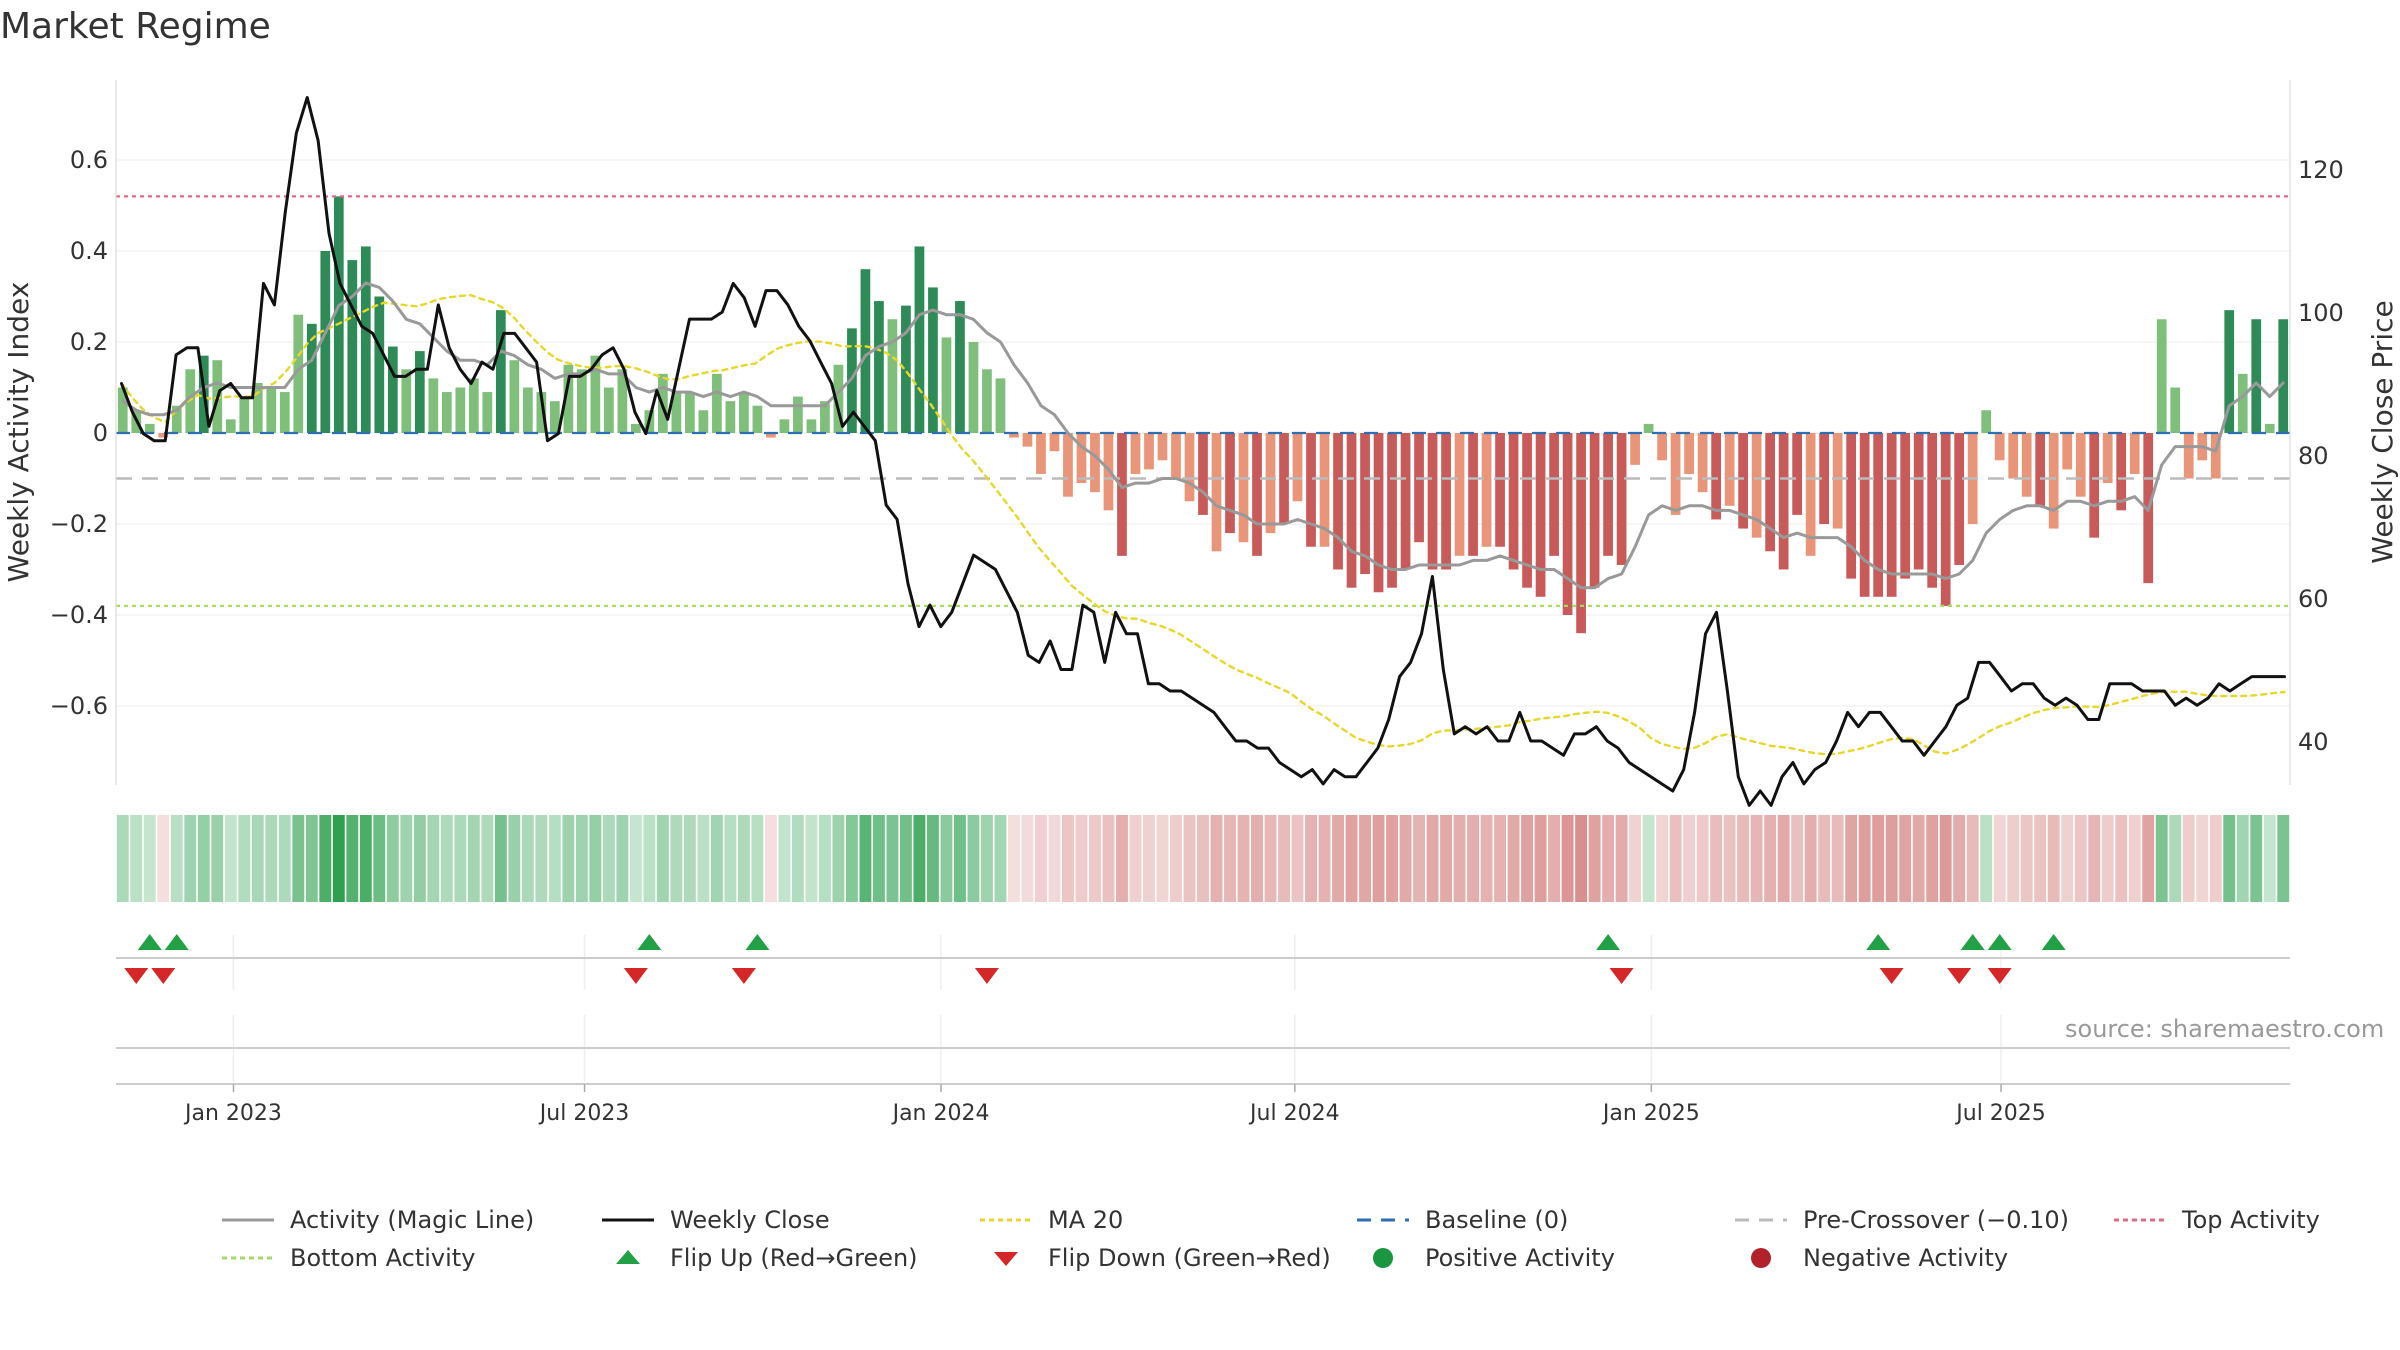 The height and width of the screenshot is (1350, 2400). I want to click on legend-item: Top Activity, so click(2216, 1220).